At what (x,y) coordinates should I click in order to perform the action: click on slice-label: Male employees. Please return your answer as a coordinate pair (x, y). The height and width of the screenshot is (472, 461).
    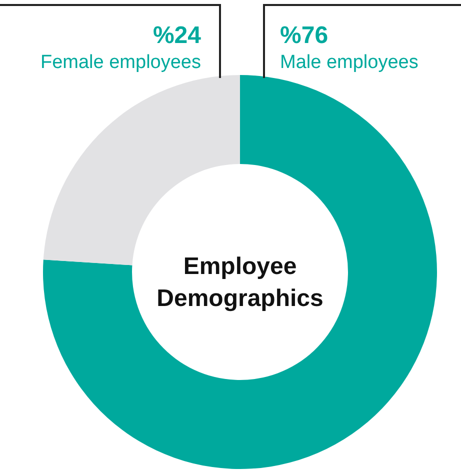
    Looking at the image, I should click on (349, 62).